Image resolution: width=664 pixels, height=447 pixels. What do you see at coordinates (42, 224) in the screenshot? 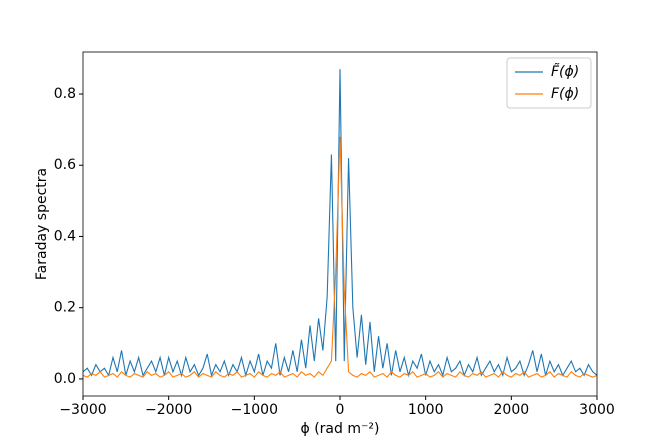
I see `y-axis-label: Faraday spectra` at bounding box center [42, 224].